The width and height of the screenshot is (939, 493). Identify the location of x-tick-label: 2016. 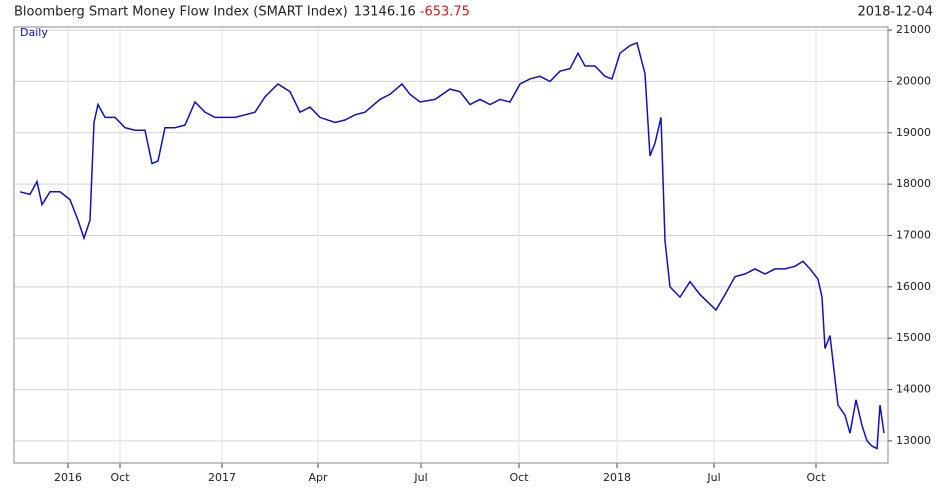
(68, 477).